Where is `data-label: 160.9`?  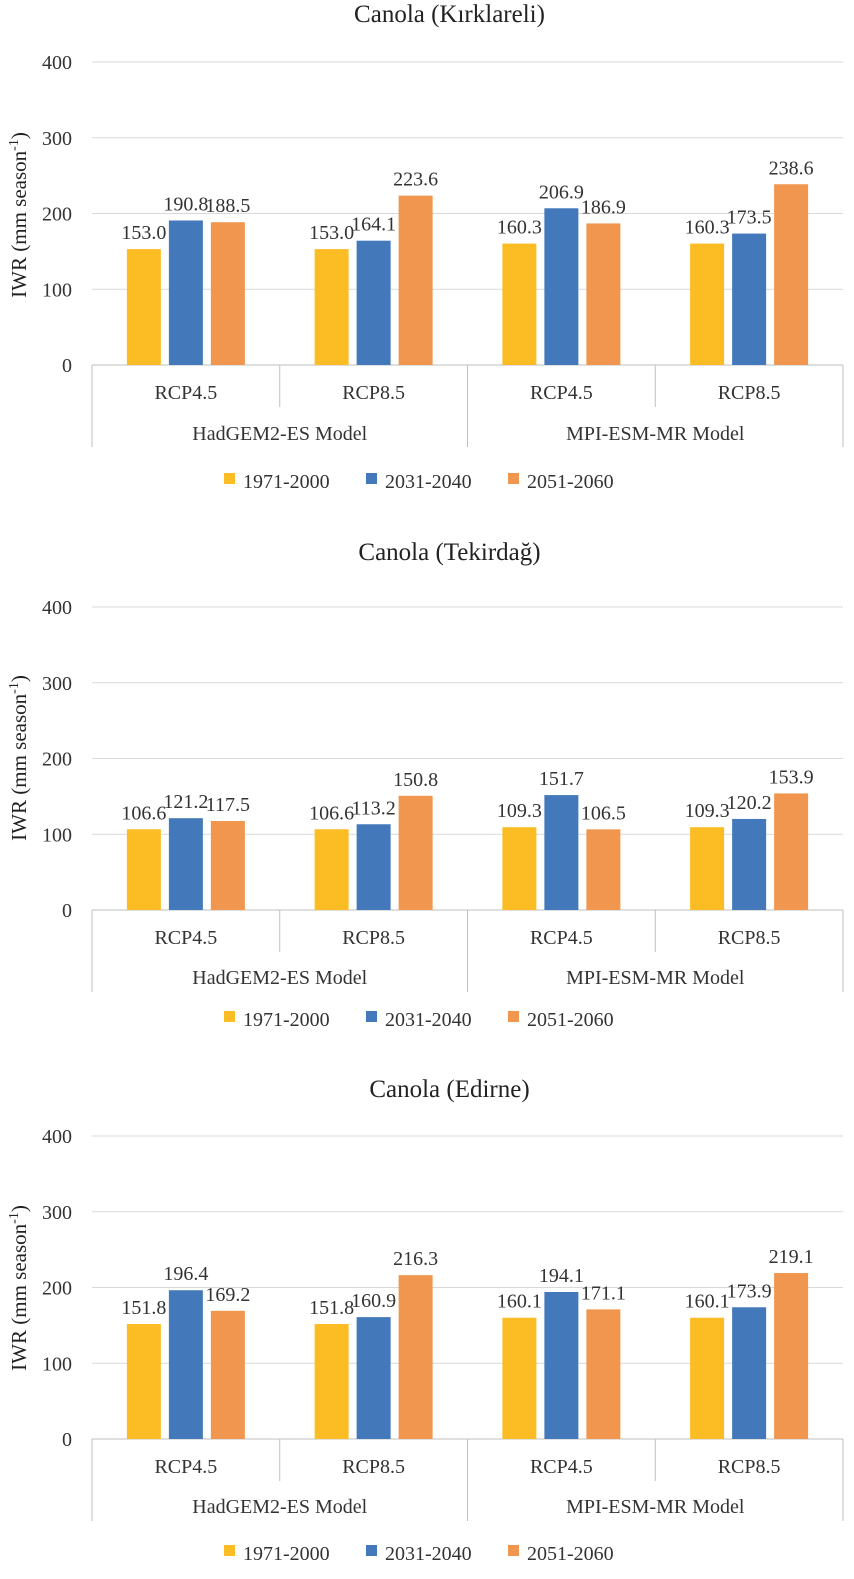
data-label: 160.9 is located at coordinates (373, 1301).